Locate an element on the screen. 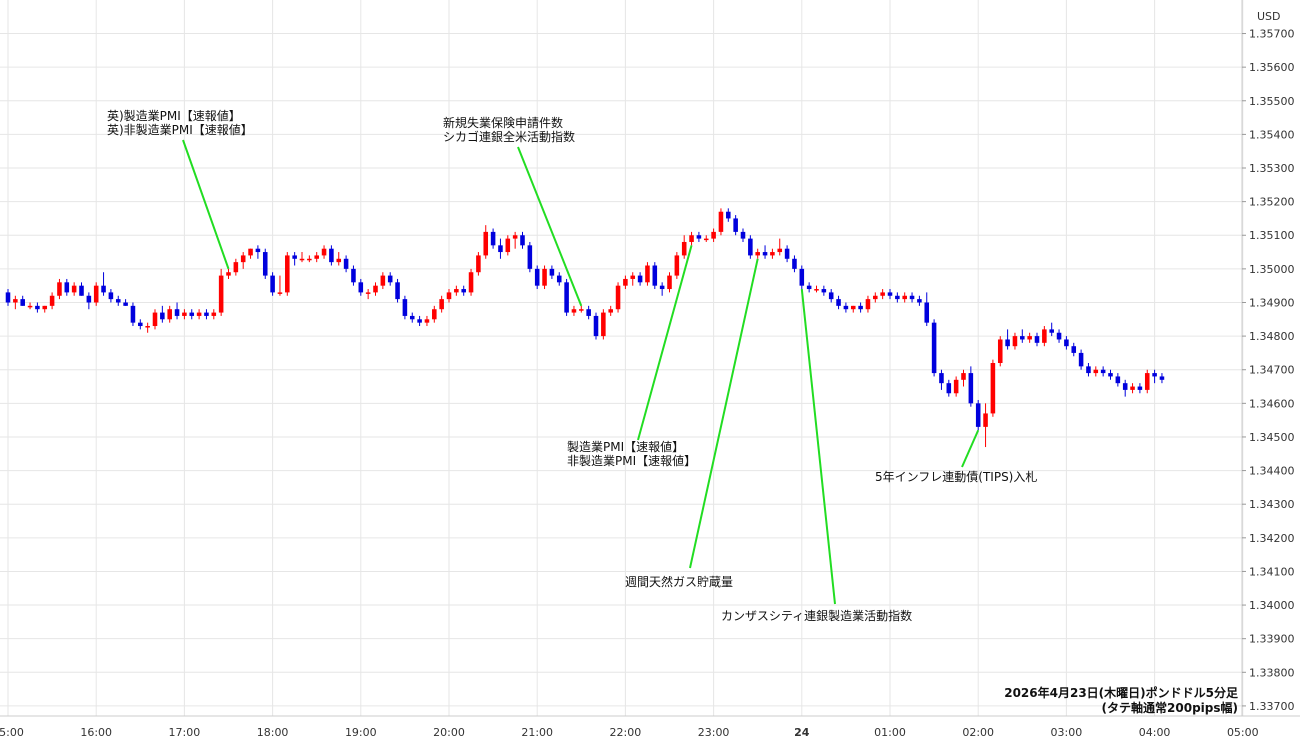 The width and height of the screenshot is (1300, 749). x-tick-label: 17:00 is located at coordinates (185, 732).